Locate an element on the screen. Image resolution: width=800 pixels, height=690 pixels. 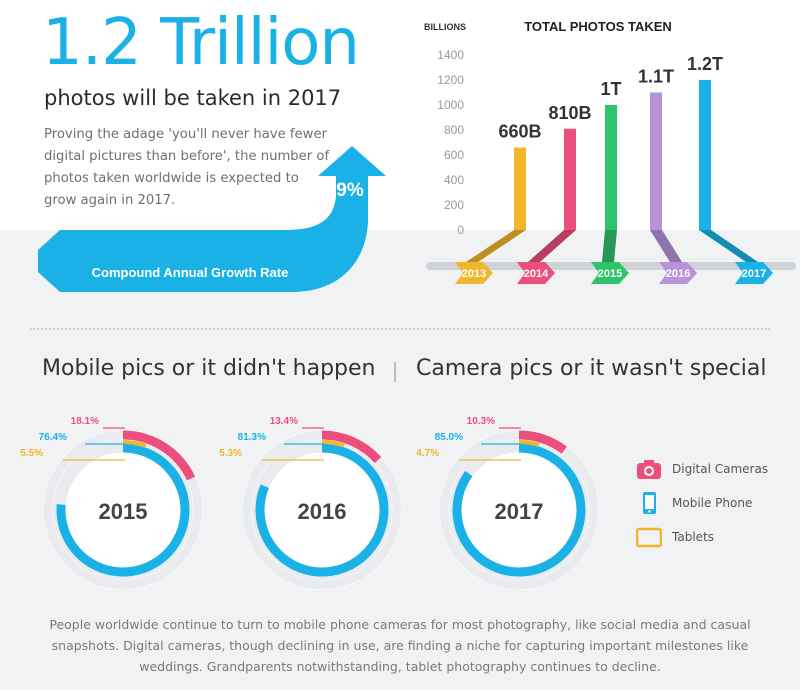
x-tick-label: 2015 is located at coordinates (610, 274).